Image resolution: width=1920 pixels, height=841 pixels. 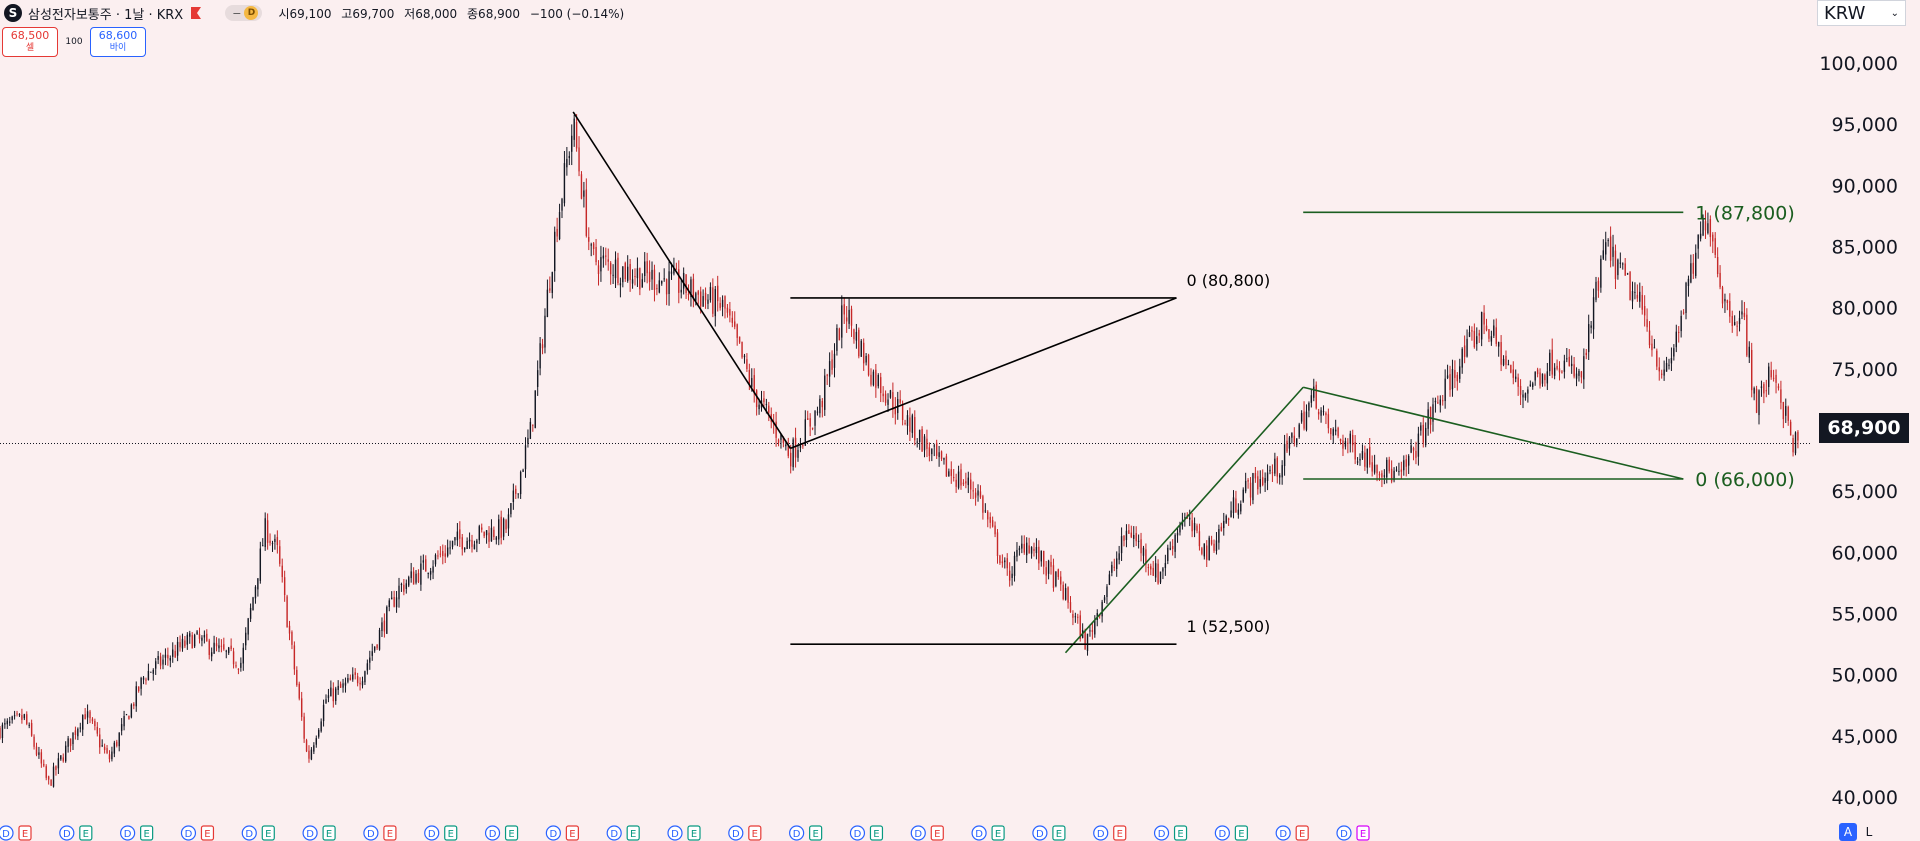 I want to click on close-value: 종68,900, so click(x=494, y=13).